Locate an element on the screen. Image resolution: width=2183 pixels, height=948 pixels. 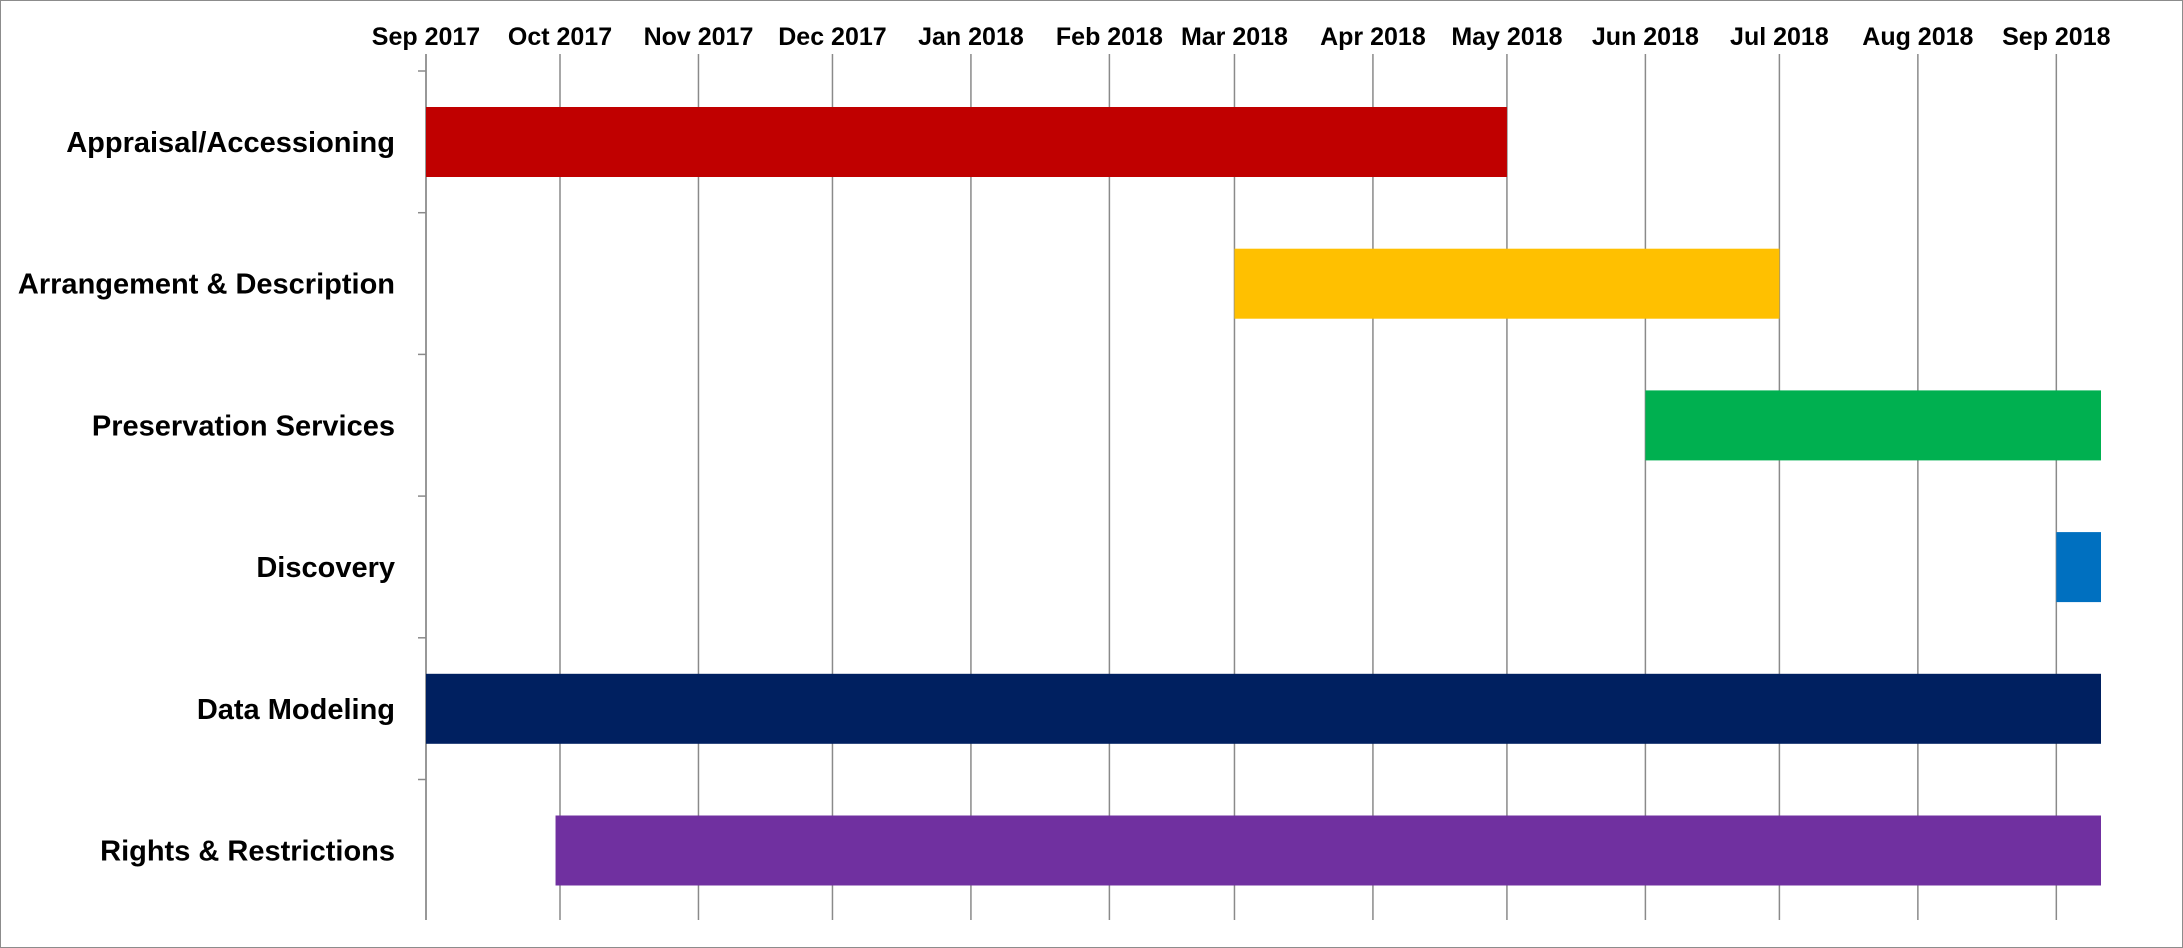
task-label: Preservation Services is located at coordinates (243, 426).